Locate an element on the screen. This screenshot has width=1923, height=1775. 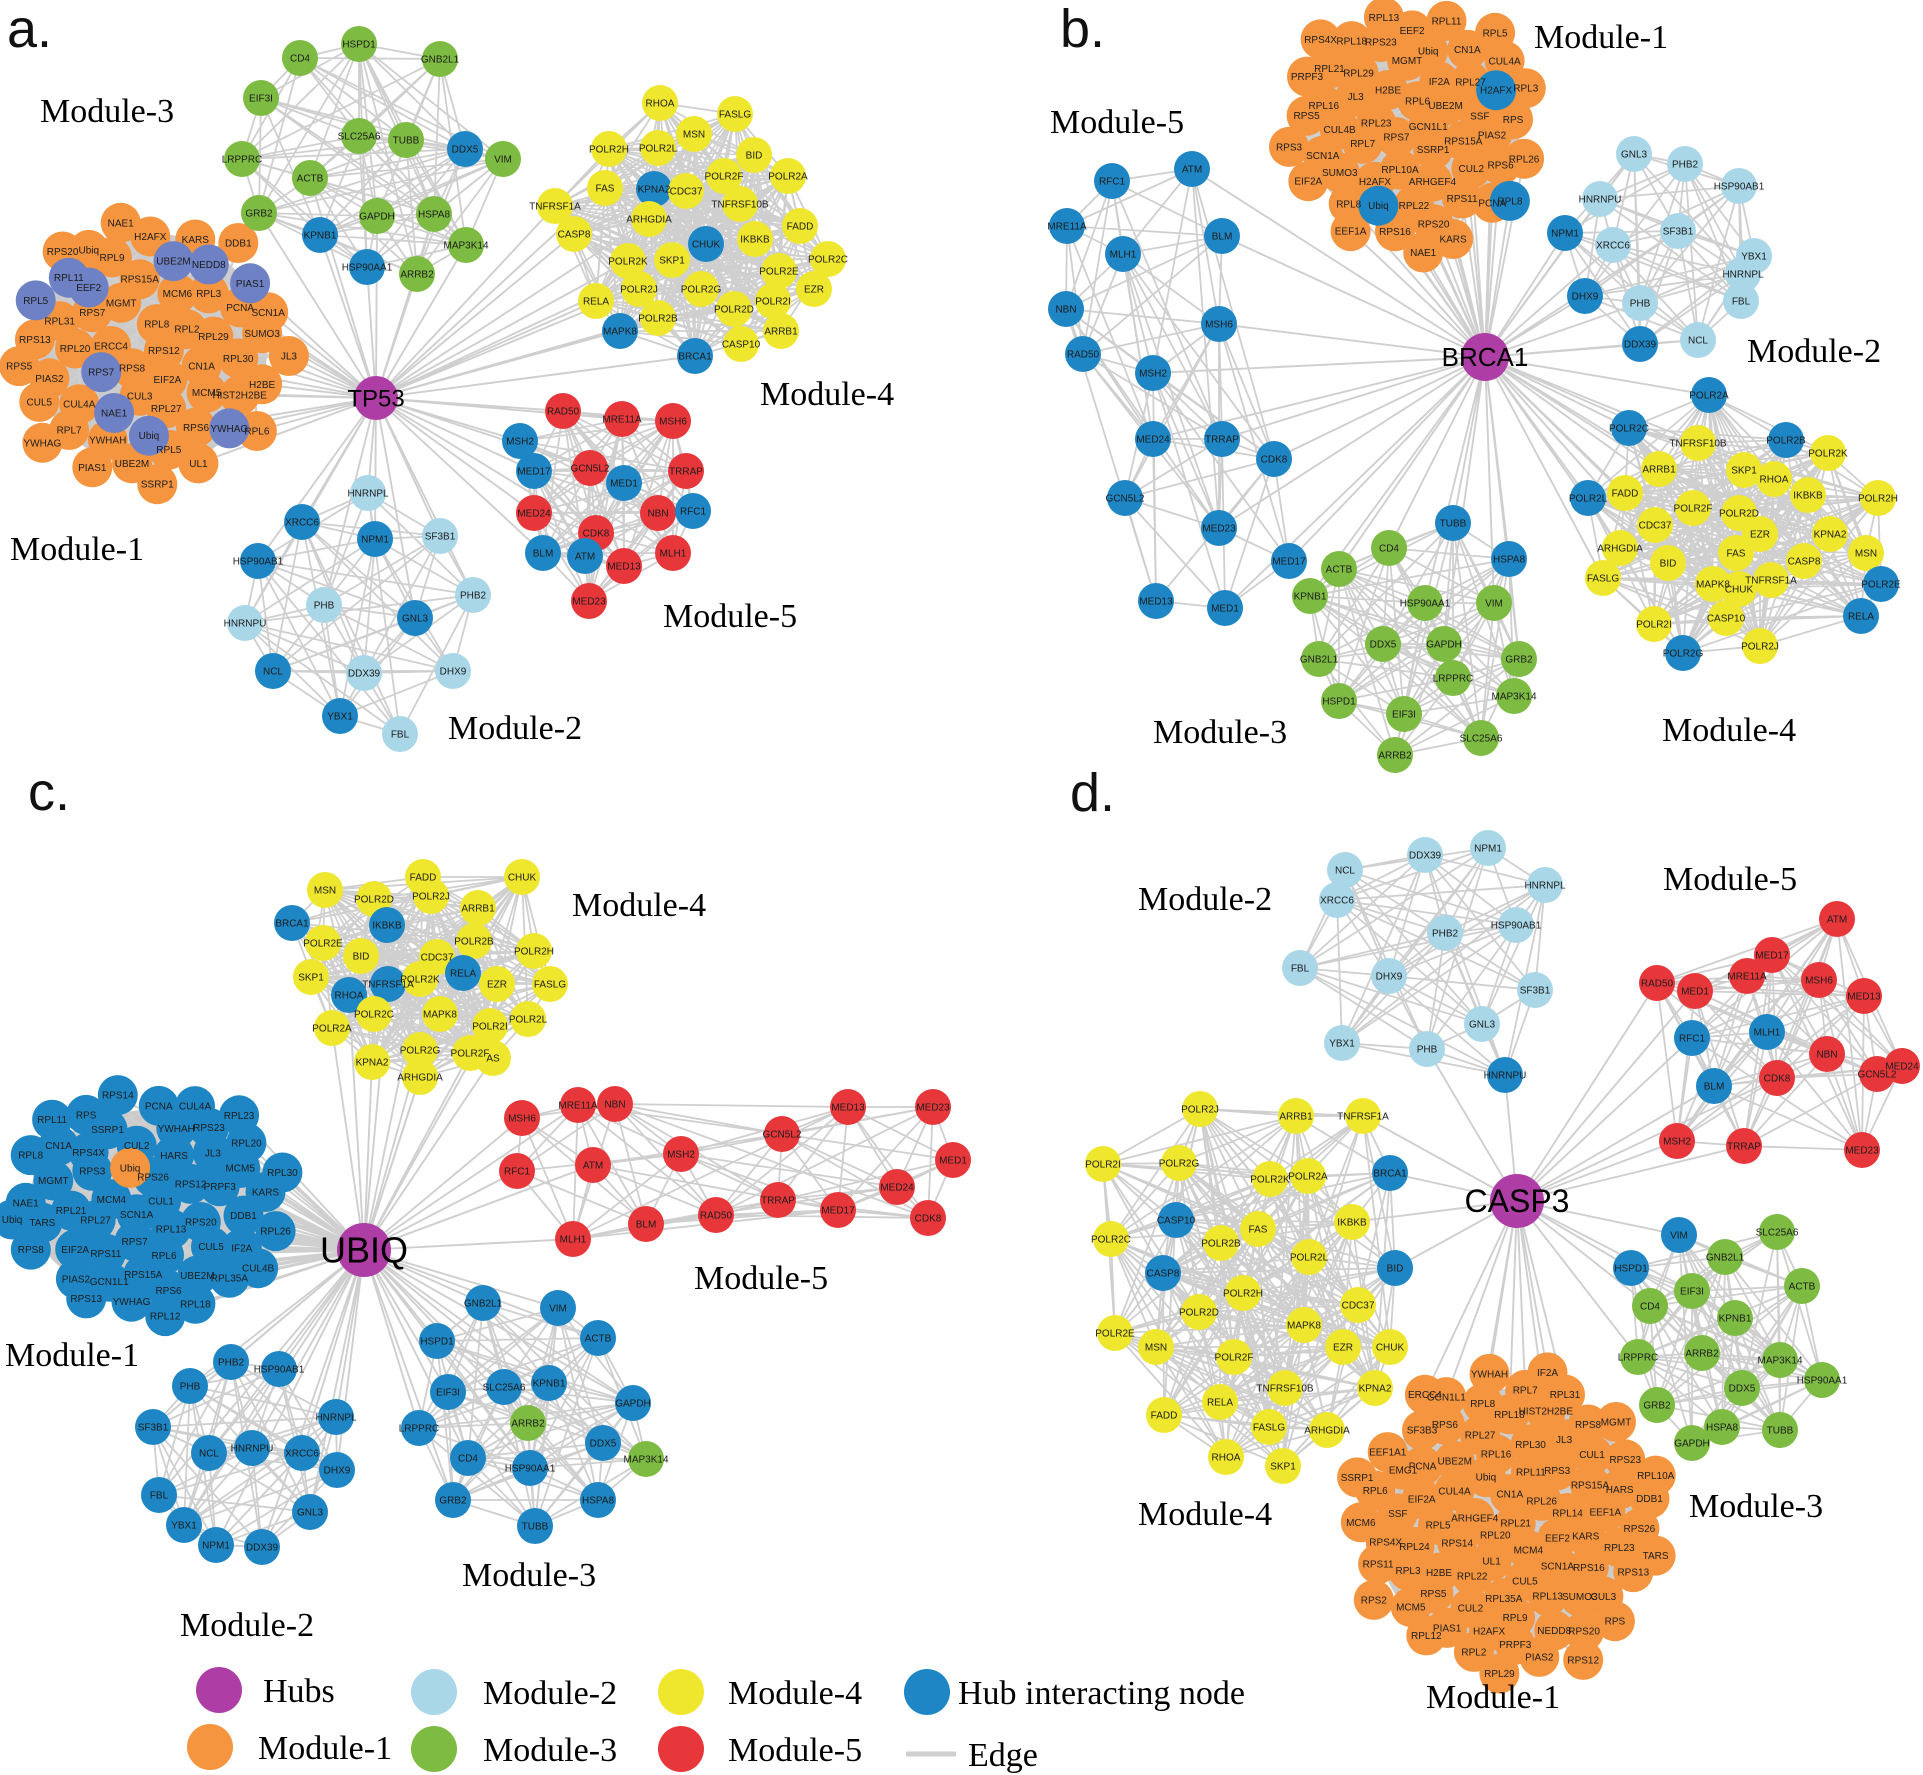
svg-text: FASLG is located at coordinates (550, 985).